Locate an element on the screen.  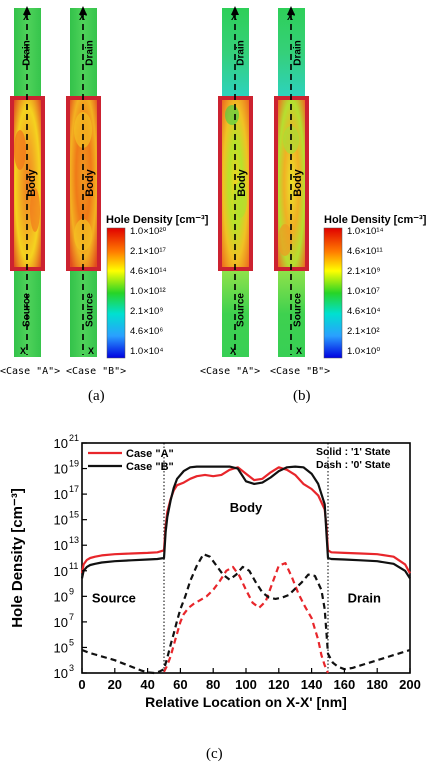
y-tick-exponent: 19 is located at coordinates (74, 464).